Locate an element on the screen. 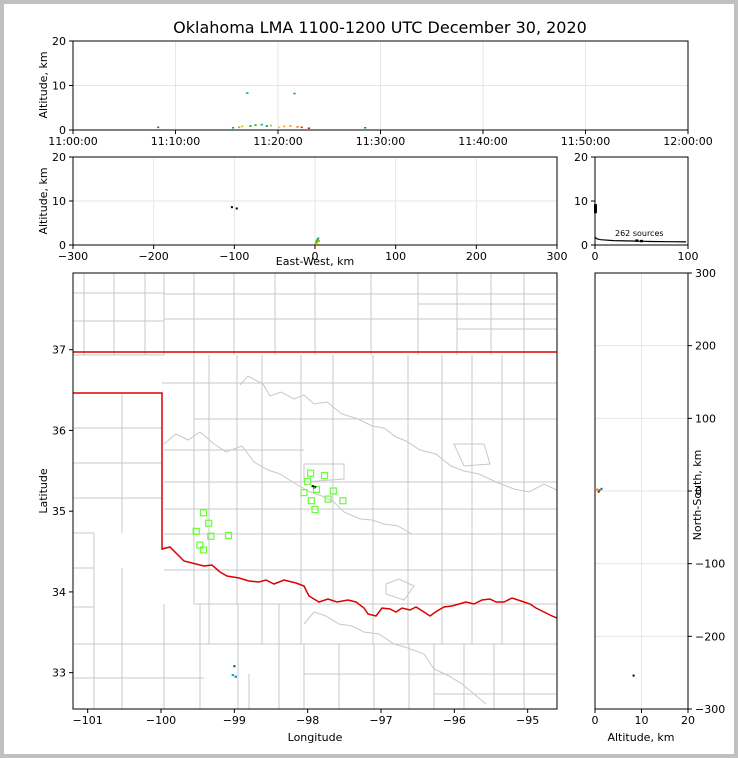 The height and width of the screenshot is (758, 738). time-height-yticks: 0 10 20 is located at coordinates (62, 86).